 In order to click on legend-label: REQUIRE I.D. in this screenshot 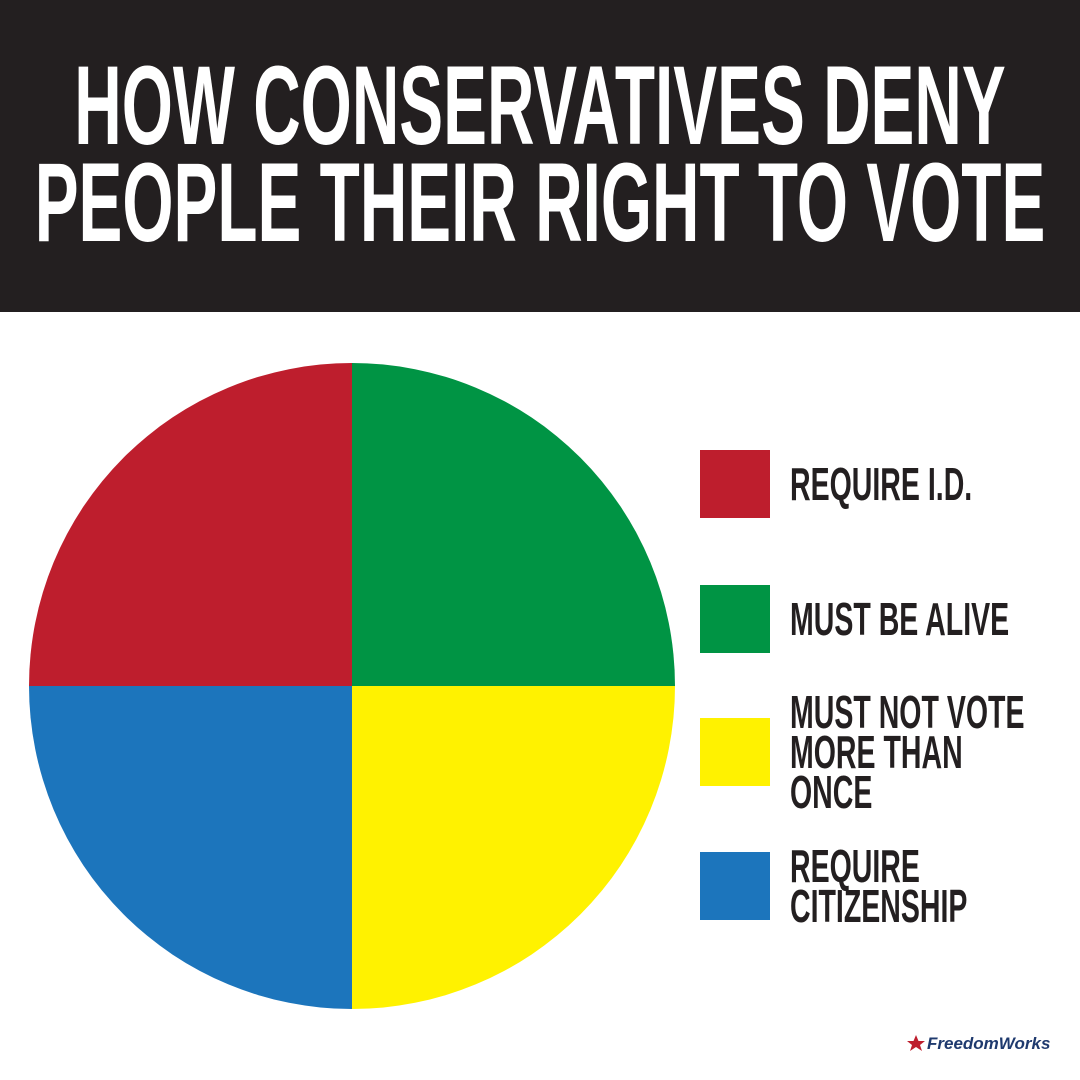, I will do `click(881, 485)`.